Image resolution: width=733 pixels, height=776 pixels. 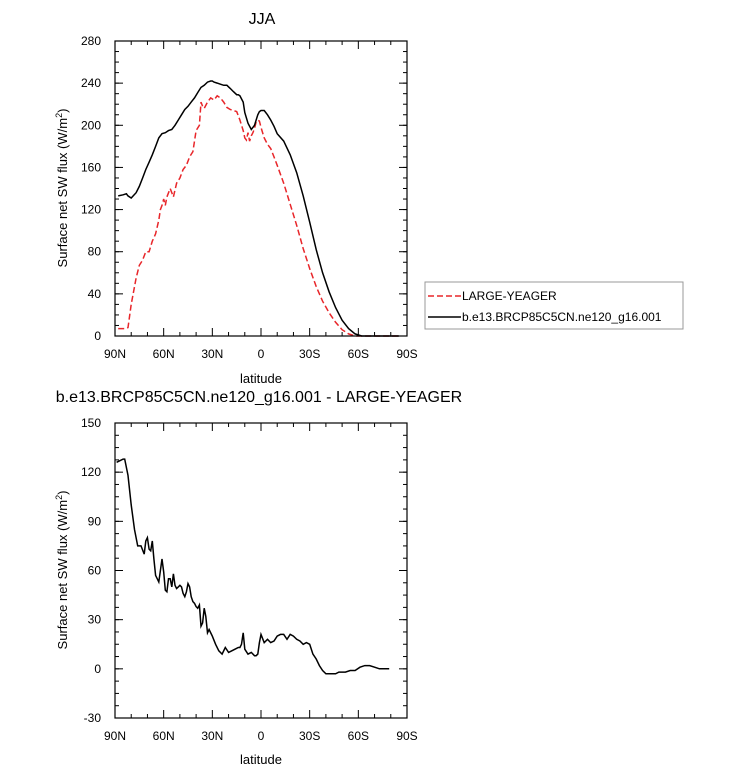 What do you see at coordinates (562, 317) in the screenshot?
I see `legend-label-brcp85: b.e13.BRCP85C5CN.ne120_g16.001` at bounding box center [562, 317].